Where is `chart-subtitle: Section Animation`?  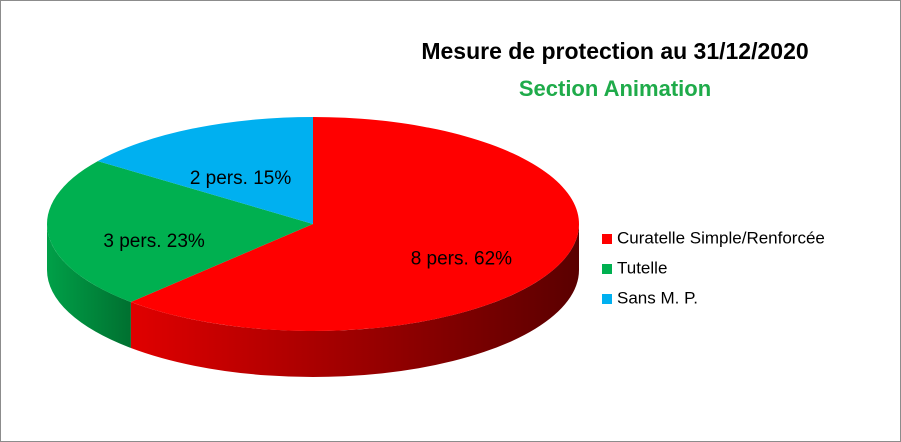 chart-subtitle: Section Animation is located at coordinates (615, 88).